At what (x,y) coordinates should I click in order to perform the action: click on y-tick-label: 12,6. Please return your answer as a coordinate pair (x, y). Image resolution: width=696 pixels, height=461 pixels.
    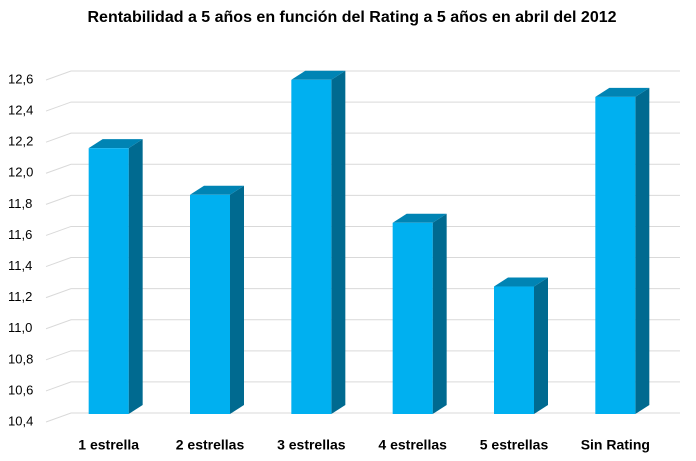
    Looking at the image, I should click on (20, 78).